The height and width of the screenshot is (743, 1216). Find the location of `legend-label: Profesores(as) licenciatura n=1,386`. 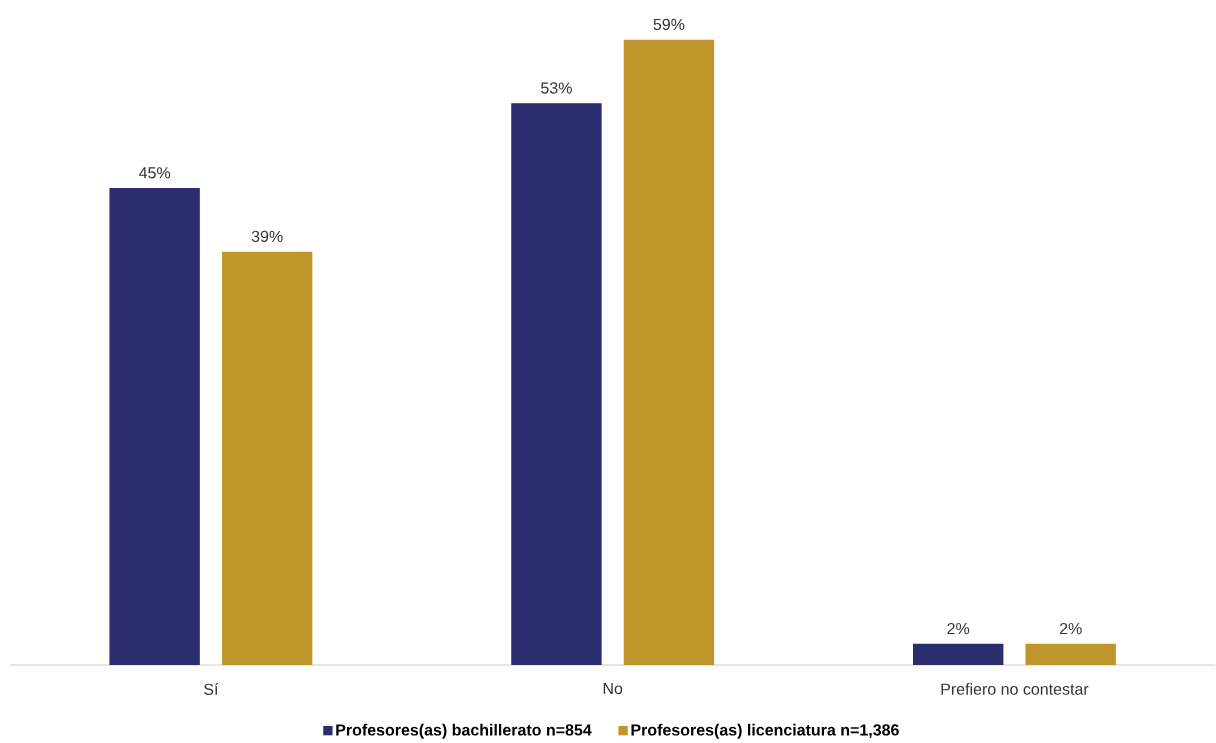

legend-label: Profesores(as) licenciatura n=1,386 is located at coordinates (765, 731).